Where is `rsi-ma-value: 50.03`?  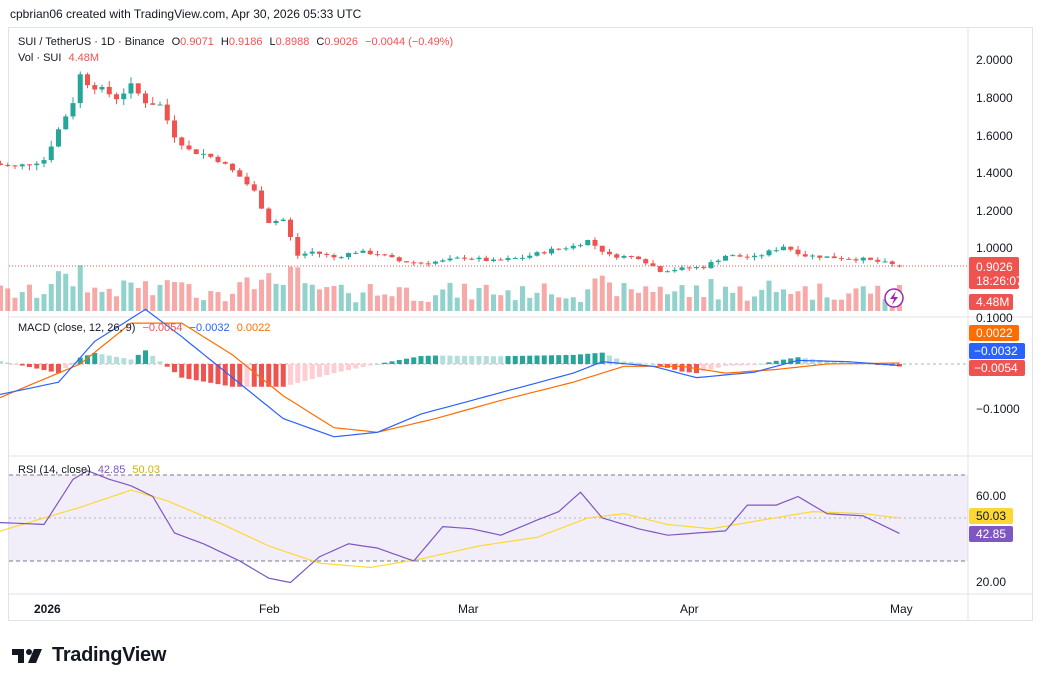 rsi-ma-value: 50.03 is located at coordinates (146, 470).